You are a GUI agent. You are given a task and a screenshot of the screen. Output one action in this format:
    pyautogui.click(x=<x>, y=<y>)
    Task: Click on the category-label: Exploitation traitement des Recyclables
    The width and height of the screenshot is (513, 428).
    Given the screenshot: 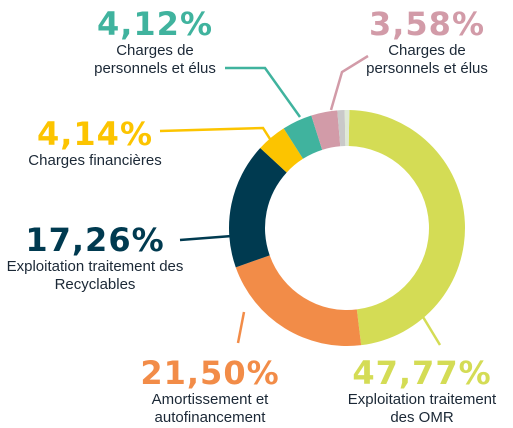 What is the action you would take?
    pyautogui.click(x=95, y=275)
    